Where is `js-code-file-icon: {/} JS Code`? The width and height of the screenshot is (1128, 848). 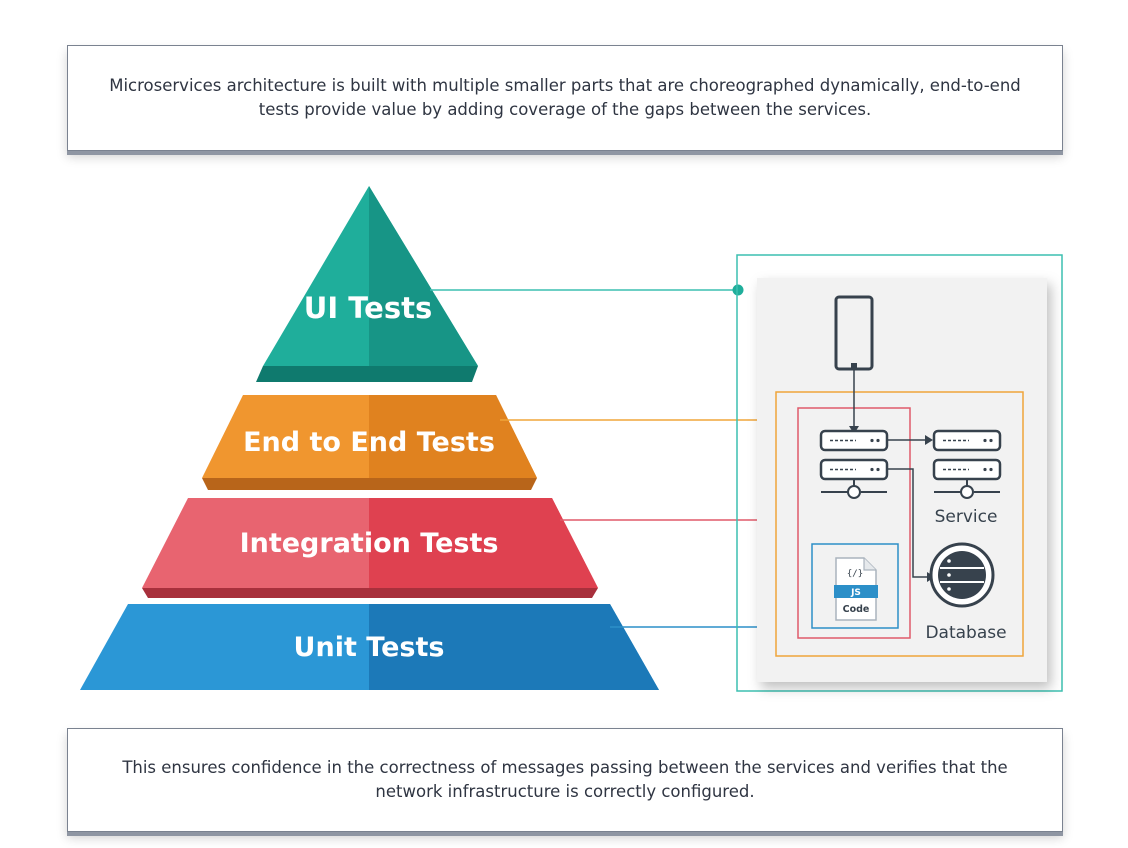 js-code-file-icon: {/} JS Code is located at coordinates (856, 589).